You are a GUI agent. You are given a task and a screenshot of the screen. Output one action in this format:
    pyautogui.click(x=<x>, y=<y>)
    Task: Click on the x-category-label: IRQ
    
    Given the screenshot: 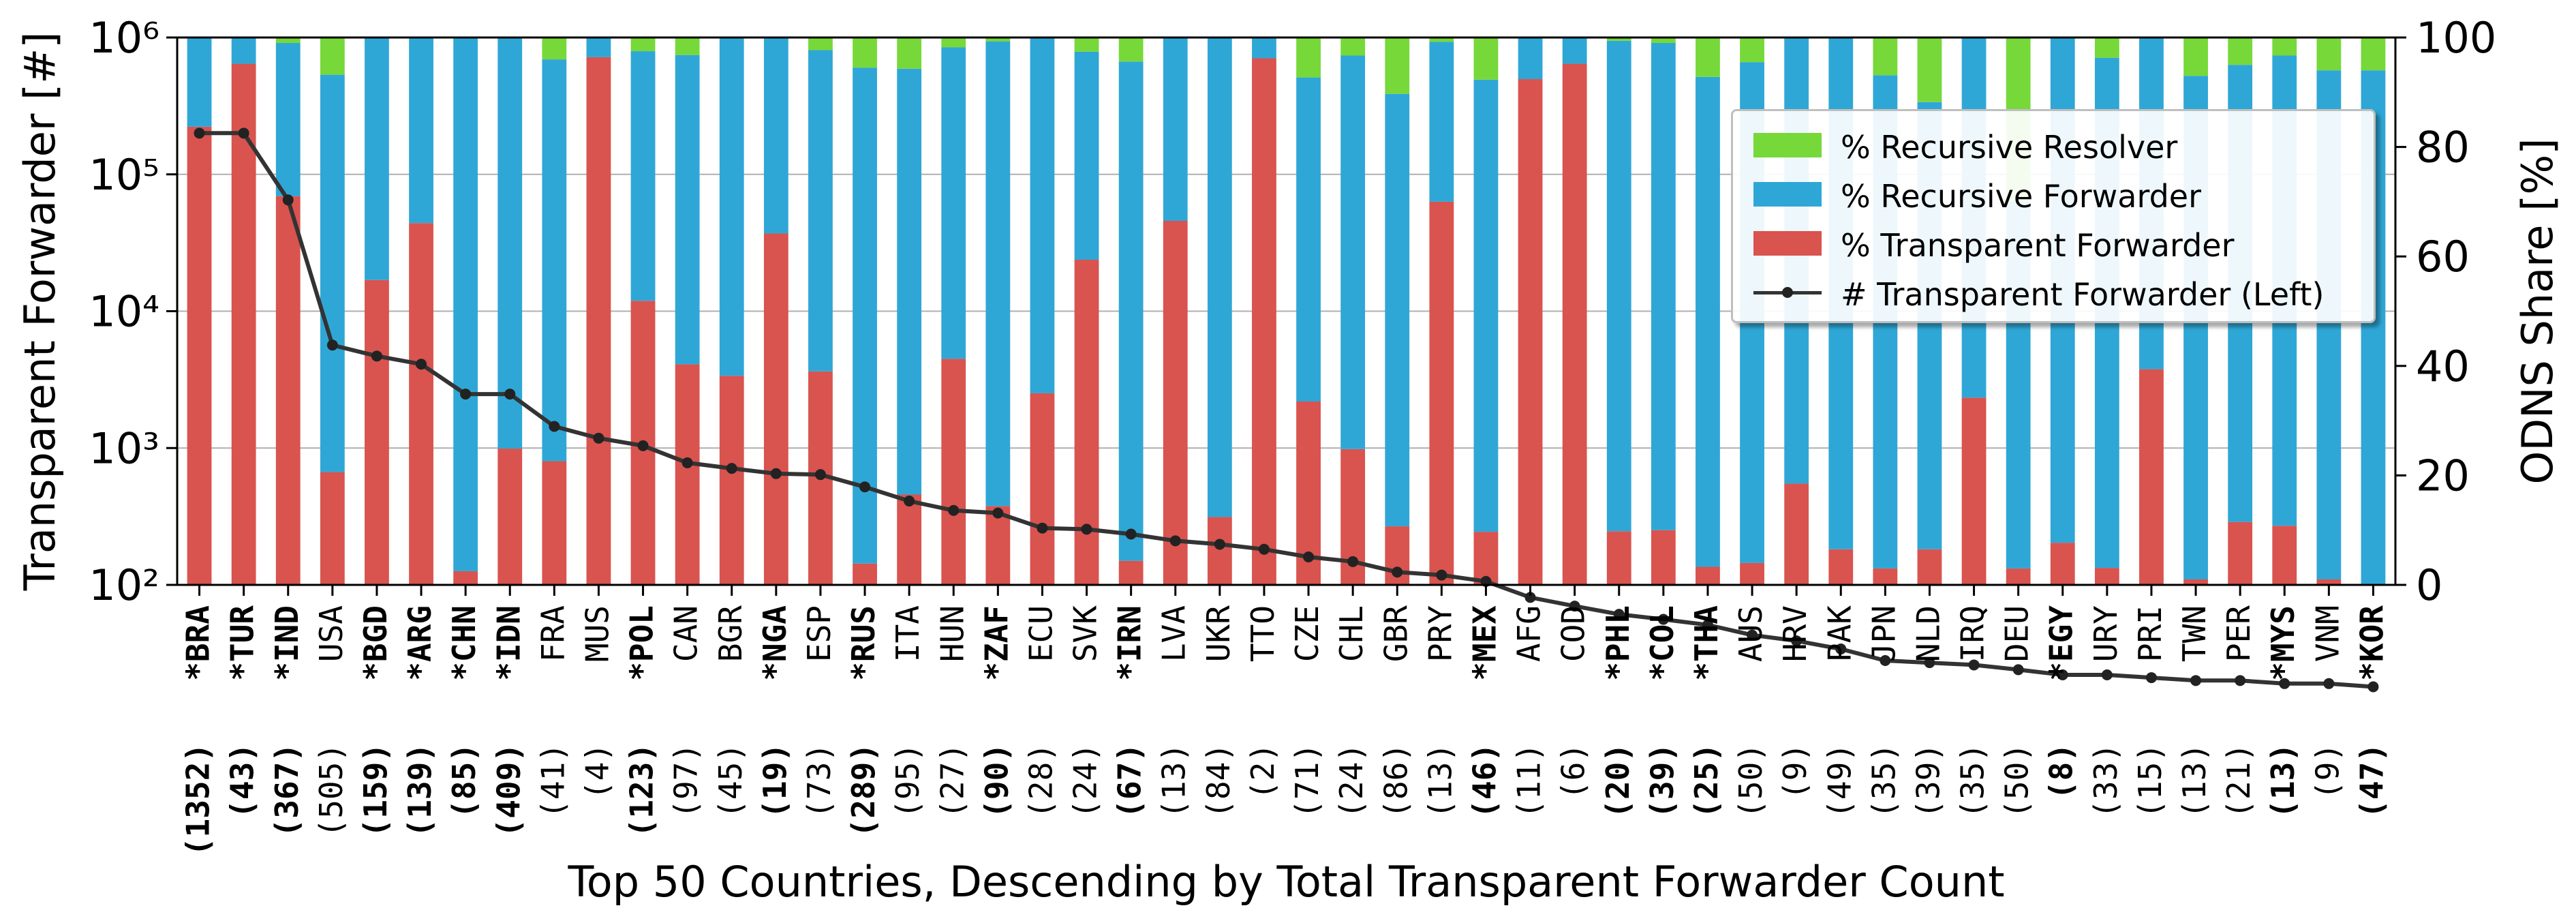 What is the action you would take?
    pyautogui.click(x=1972, y=633)
    